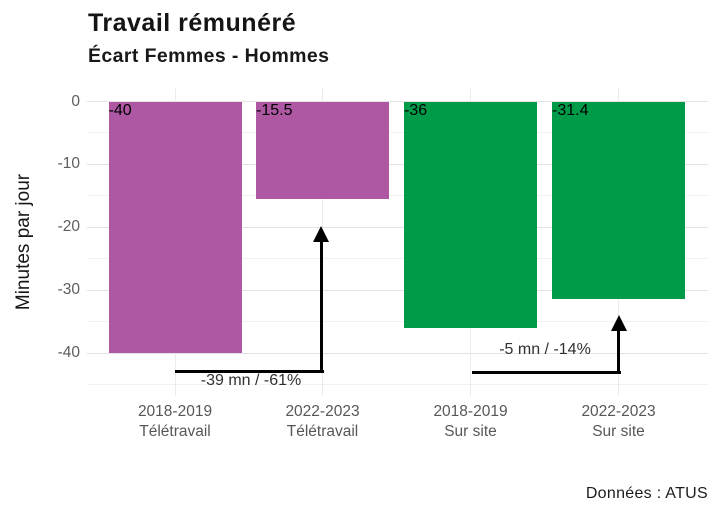  What do you see at coordinates (397, 227) in the screenshot?
I see `gridline-y-major--20` at bounding box center [397, 227].